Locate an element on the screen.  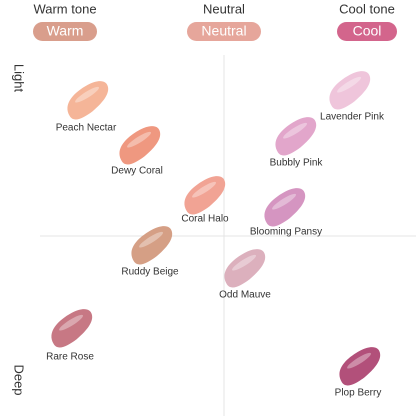
swatch-label: Lavender Pink is located at coordinates (352, 117).